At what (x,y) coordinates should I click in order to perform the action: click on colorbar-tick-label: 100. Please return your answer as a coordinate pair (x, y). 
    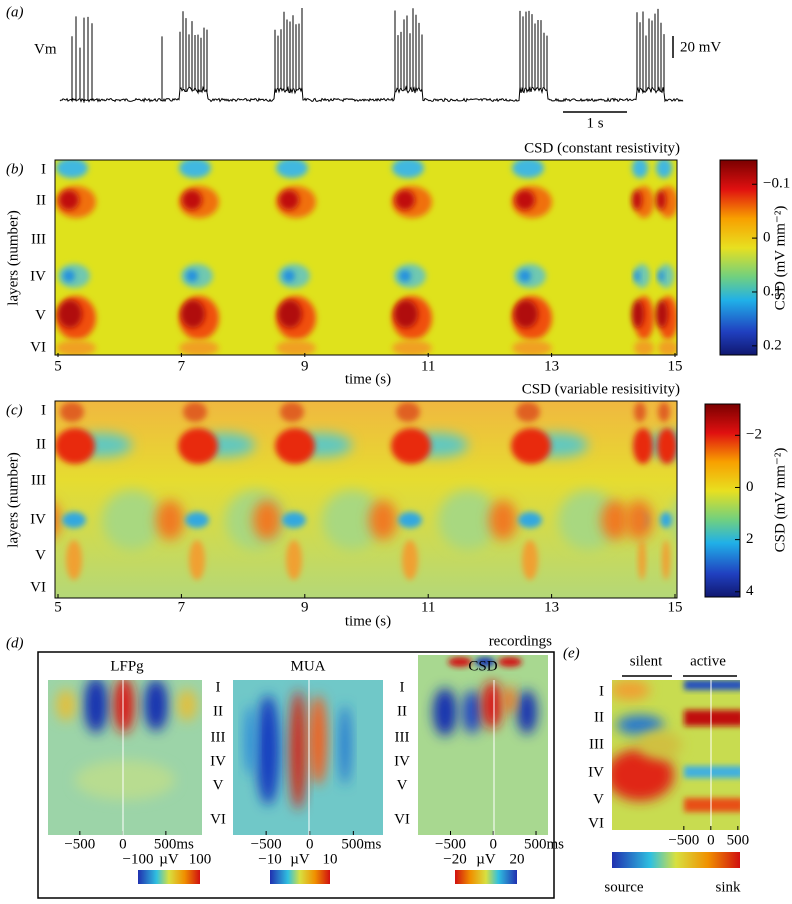
    Looking at the image, I should click on (200, 859).